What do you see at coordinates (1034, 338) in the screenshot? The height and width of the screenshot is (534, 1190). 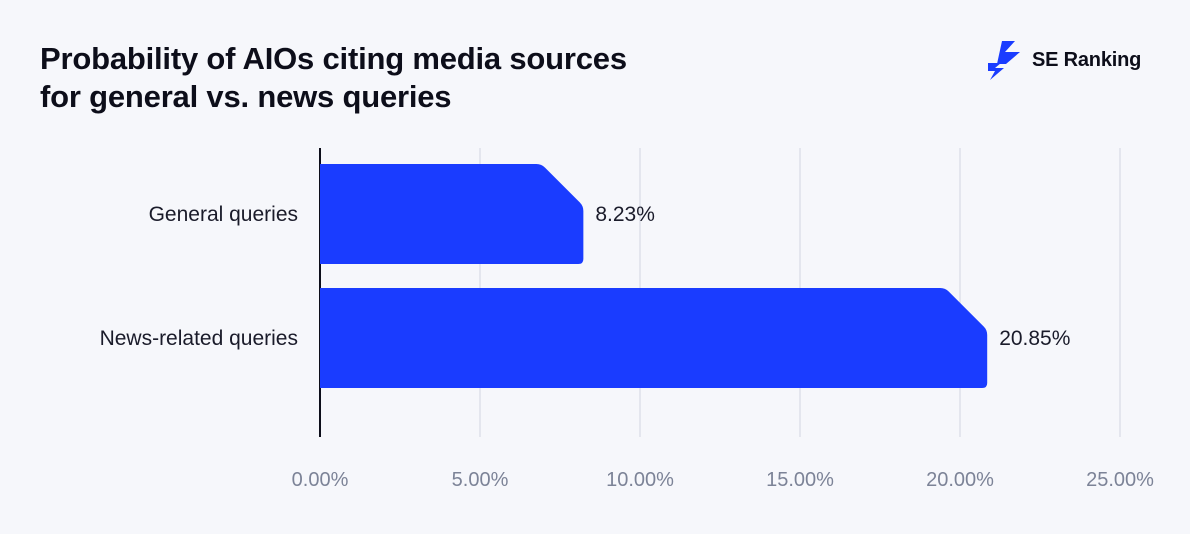 I see `data-label: 20.85%` at bounding box center [1034, 338].